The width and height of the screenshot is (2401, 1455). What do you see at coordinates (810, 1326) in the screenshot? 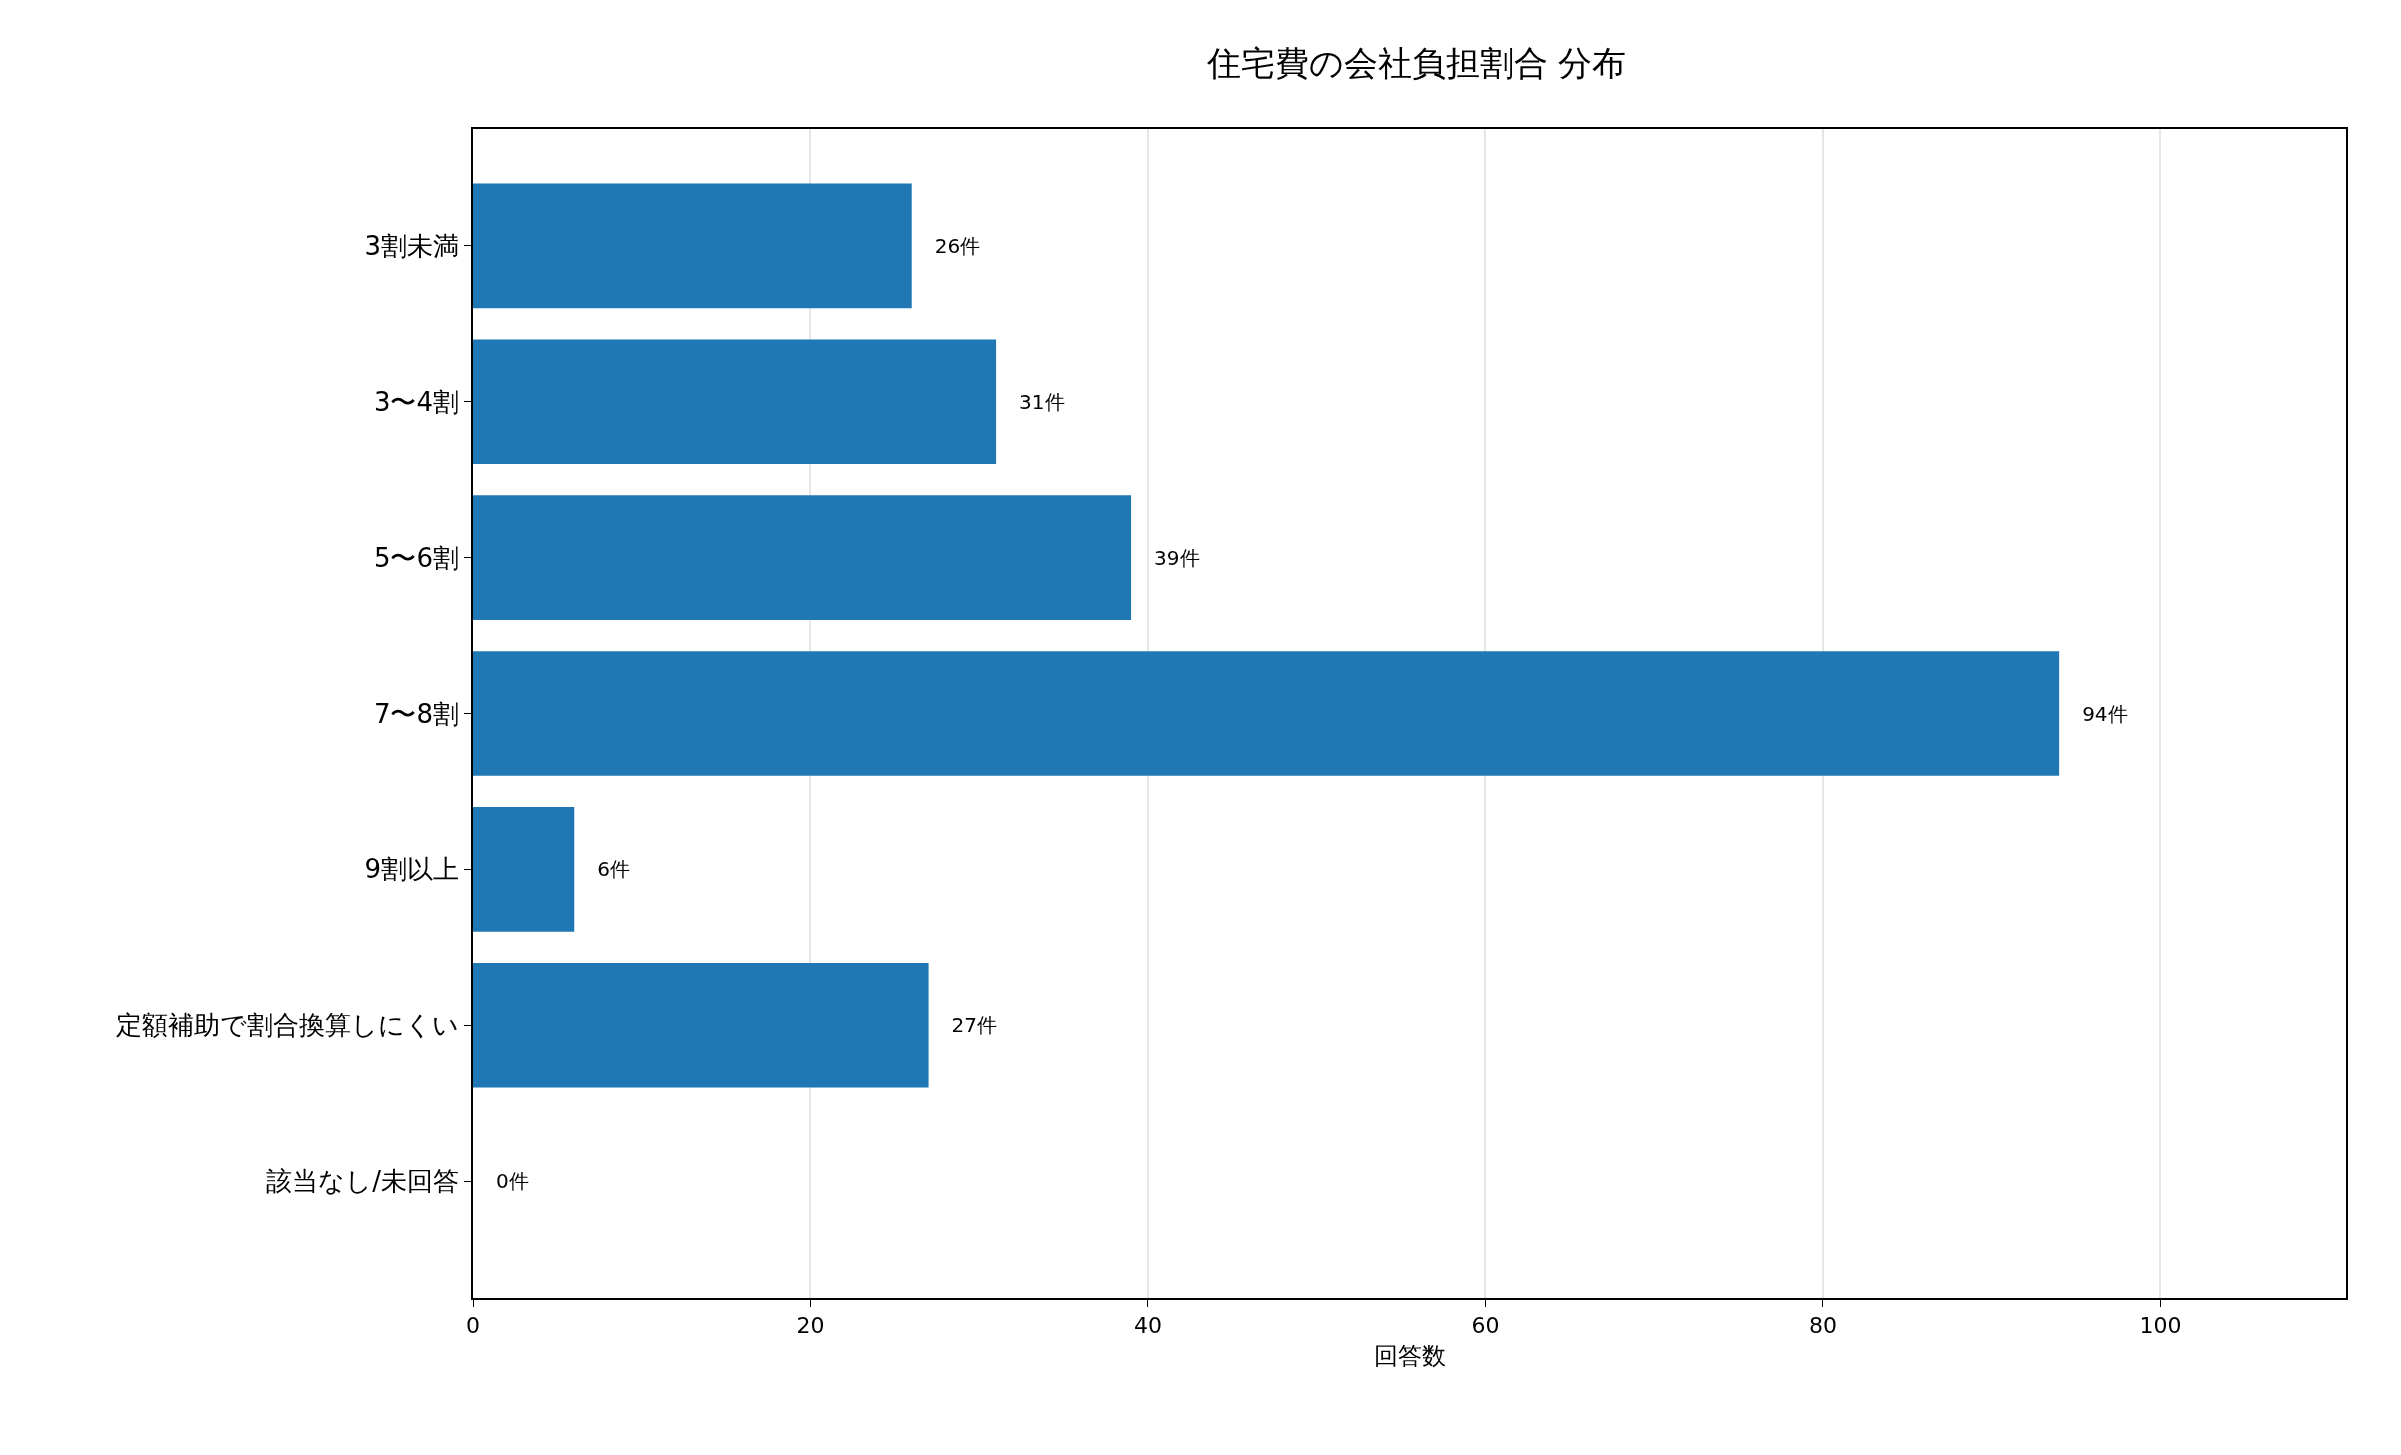
I see `x-tick-label: 20` at bounding box center [810, 1326].